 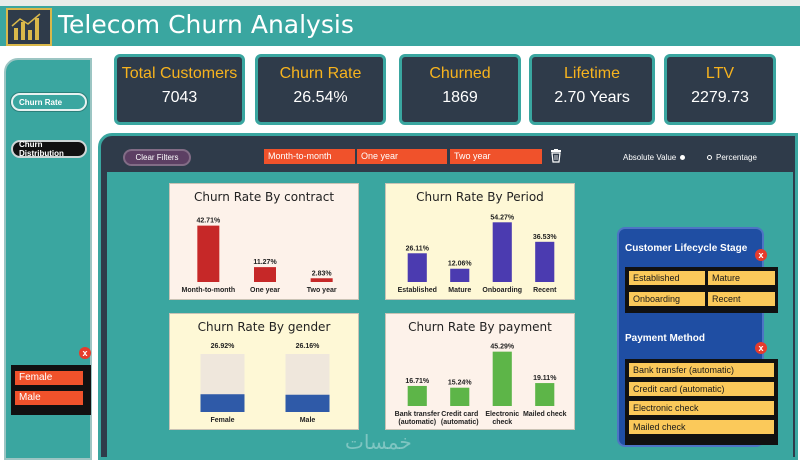 I want to click on chart-title: Churn Rate By payment, so click(x=480, y=327).